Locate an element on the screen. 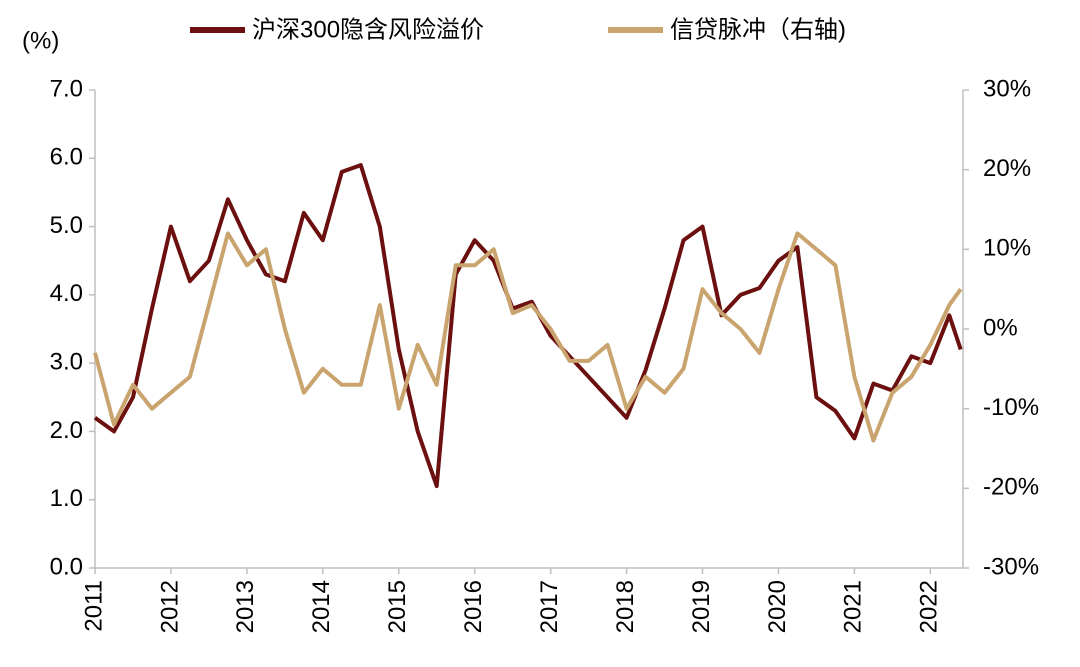  x-tick-label: 2015 is located at coordinates (397, 606).